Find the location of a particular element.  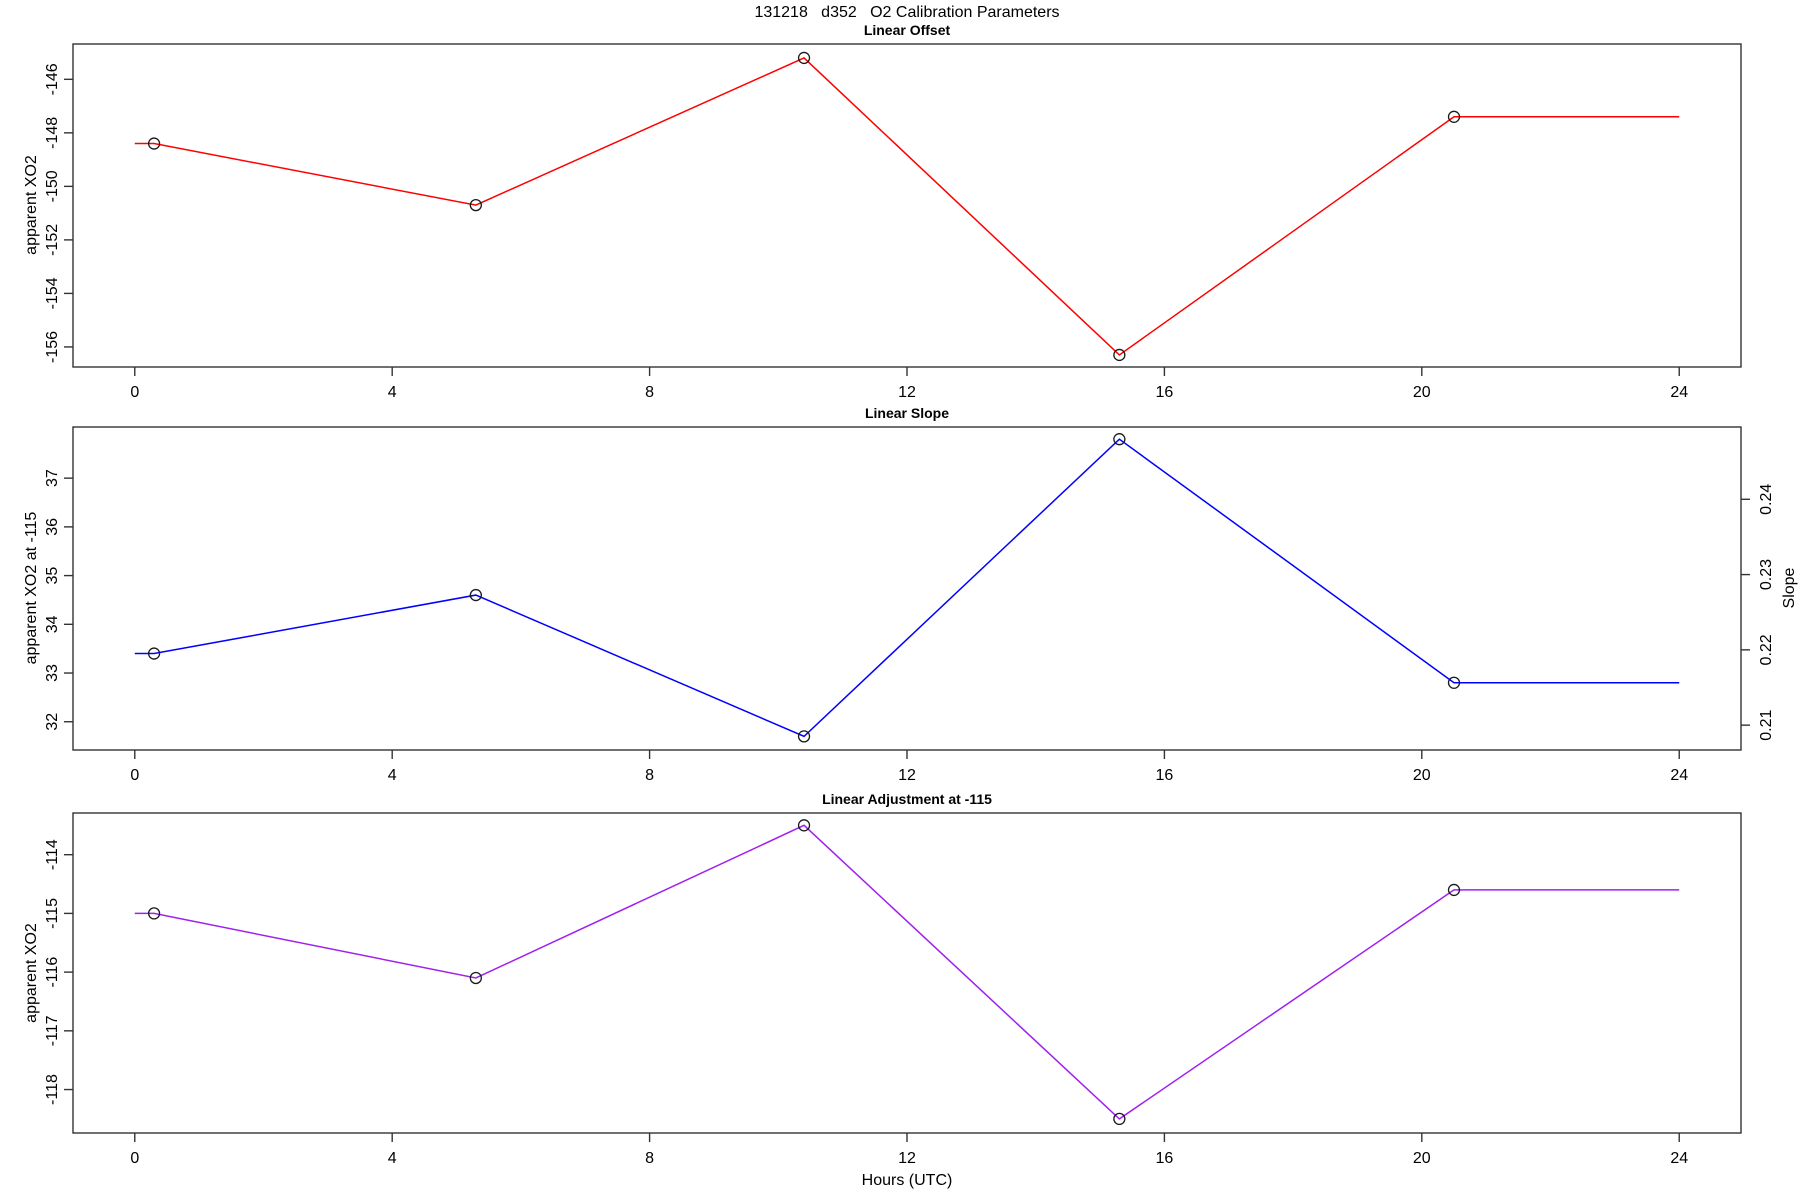

panel-title-slope: Linear Slope is located at coordinates (907, 413).